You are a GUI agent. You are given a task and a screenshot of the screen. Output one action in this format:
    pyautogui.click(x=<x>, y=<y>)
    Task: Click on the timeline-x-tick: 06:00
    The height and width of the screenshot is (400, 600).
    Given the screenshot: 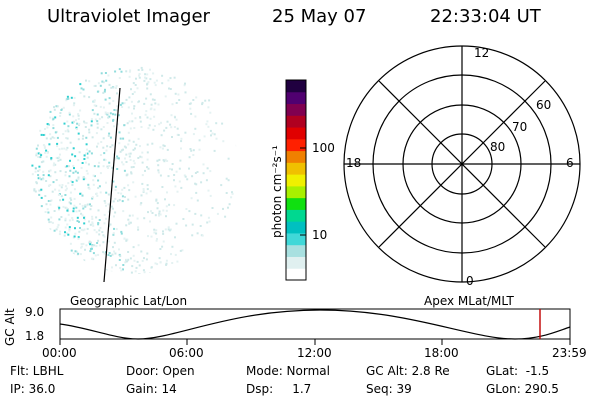 What is the action you would take?
    pyautogui.click(x=186, y=353)
    